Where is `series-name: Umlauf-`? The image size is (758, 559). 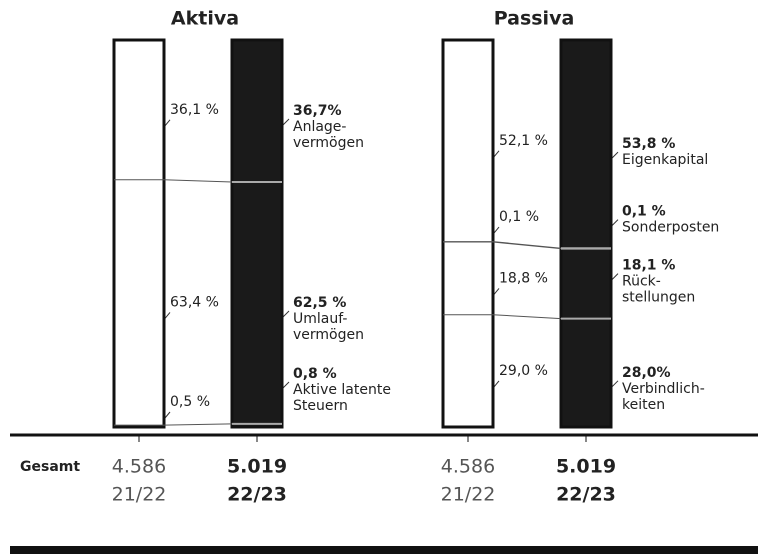 series-name: Umlauf- is located at coordinates (320, 319).